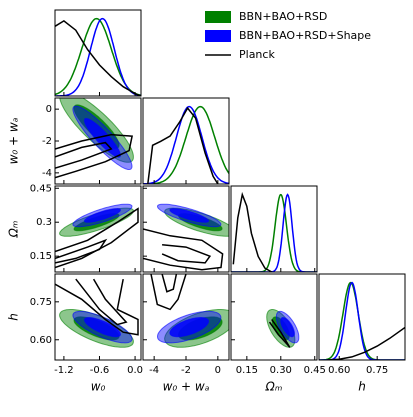 The width and height of the screenshot is (413, 417). I want to click on x-tick-label: 0.30, so click(281, 370).